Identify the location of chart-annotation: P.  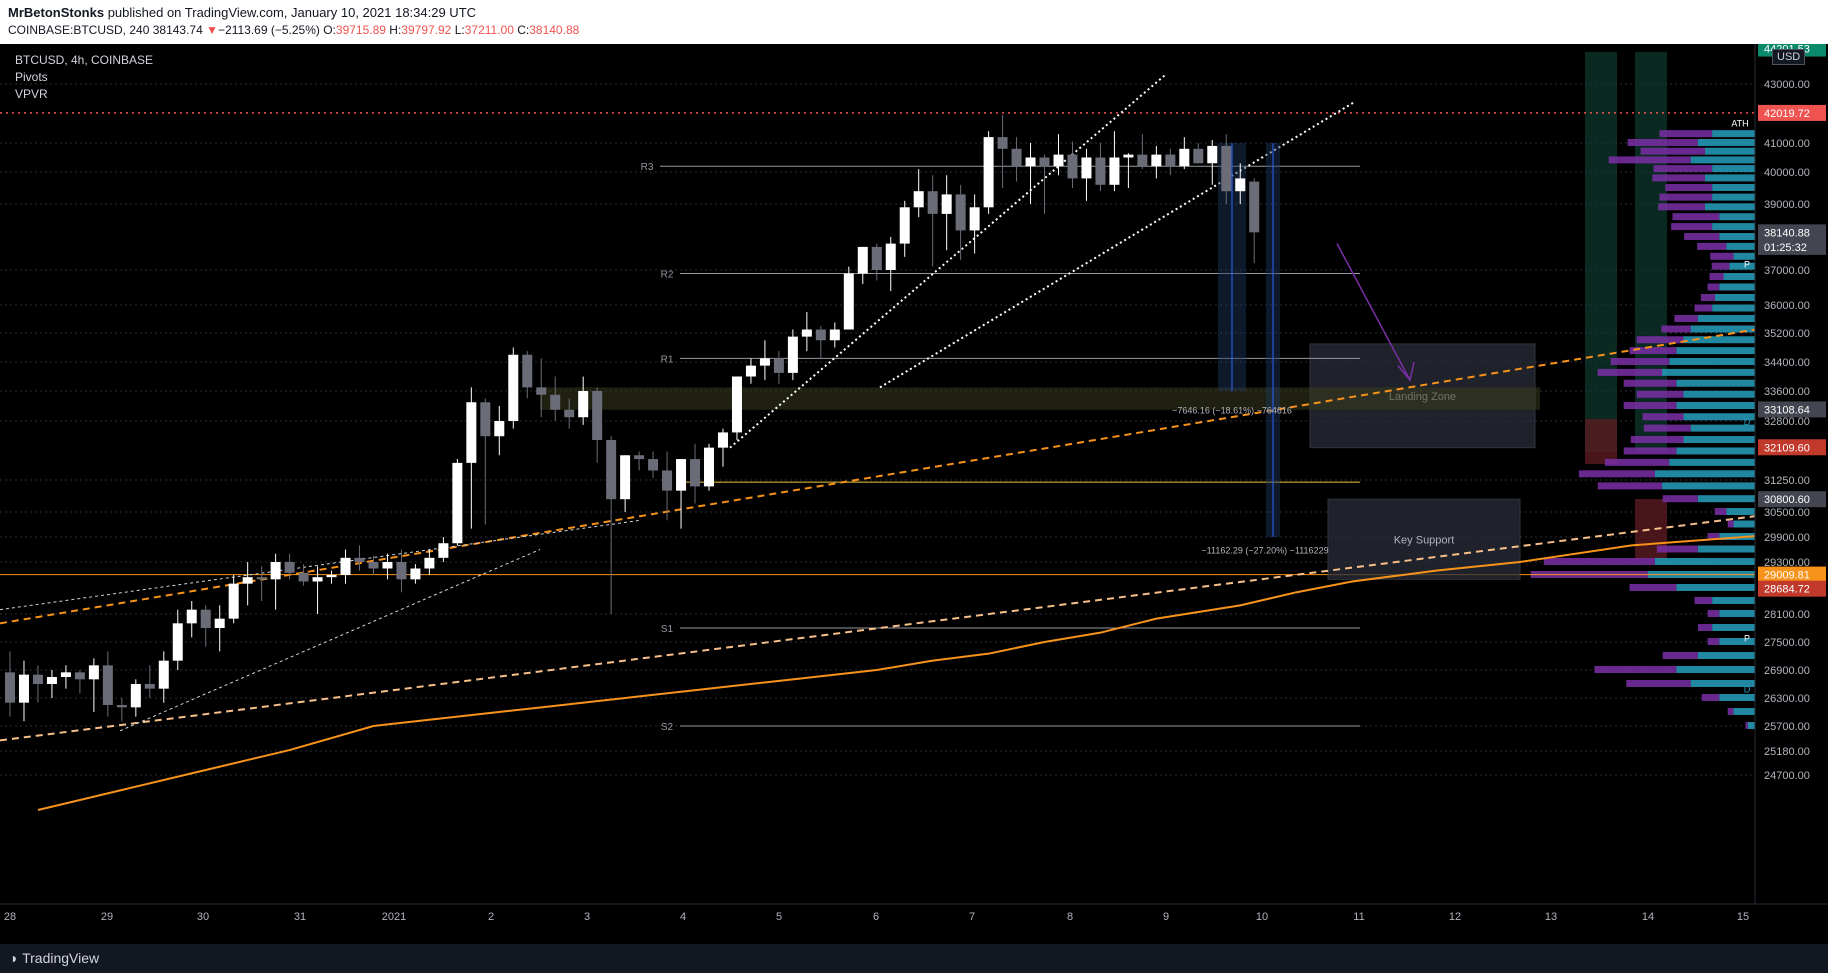
(1747, 638).